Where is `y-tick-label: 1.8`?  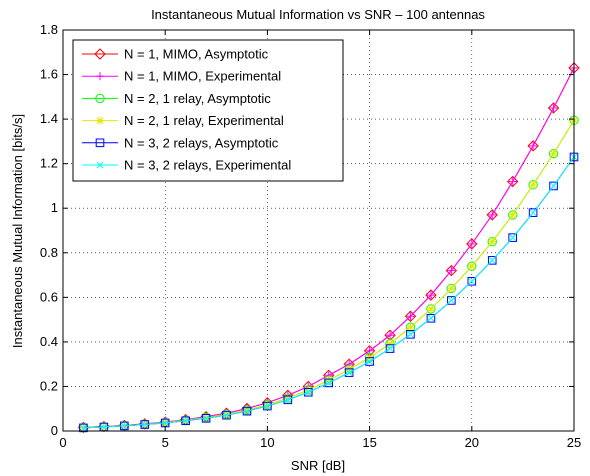 y-tick-label: 1.8 is located at coordinates (49, 29).